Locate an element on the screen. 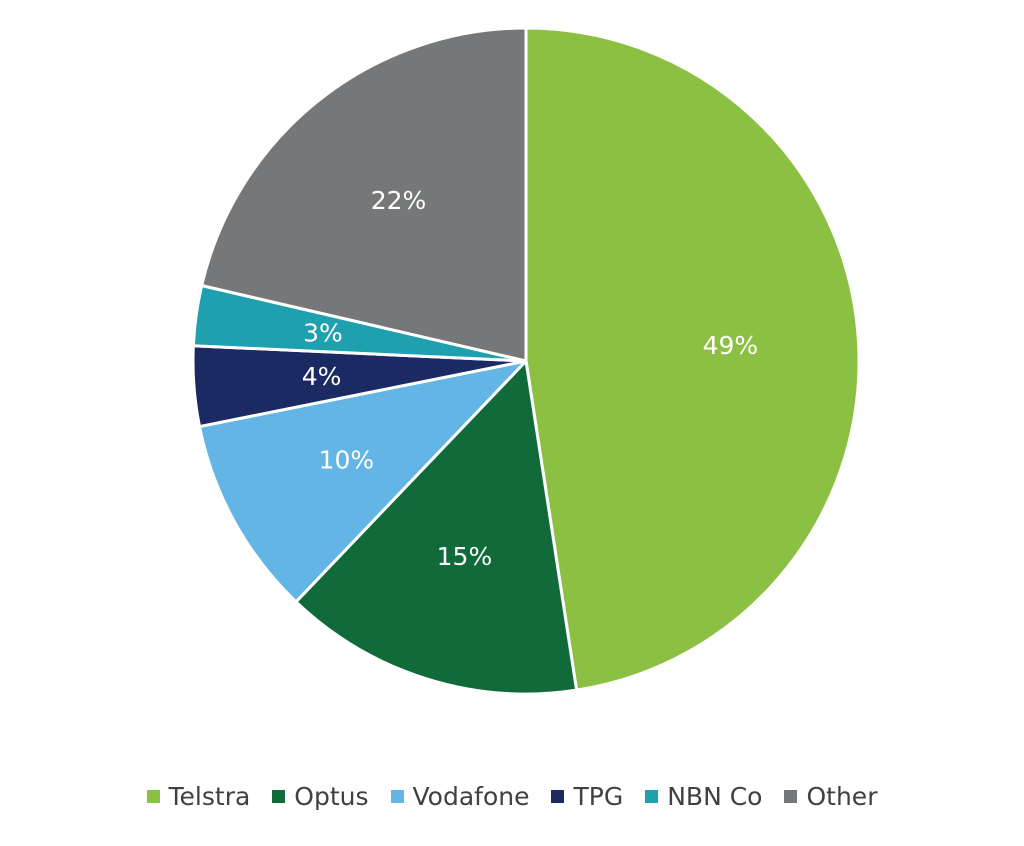 This screenshot has height=846, width=1024. legend-item-tpg: TPG is located at coordinates (587, 796).